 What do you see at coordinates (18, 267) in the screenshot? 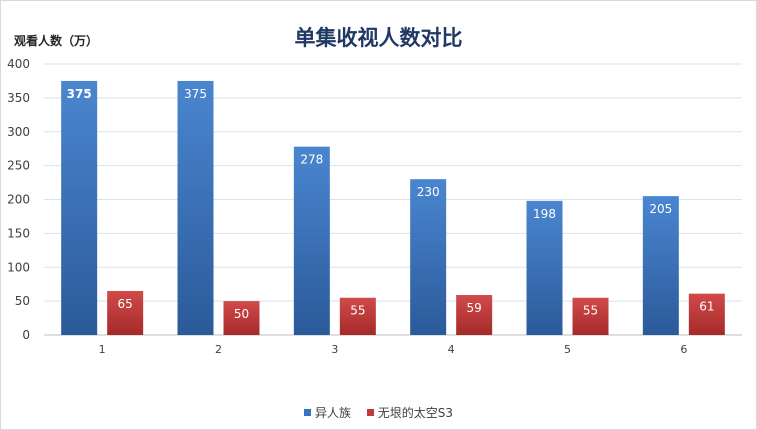
I see `y-tick-label: 100` at bounding box center [18, 267].